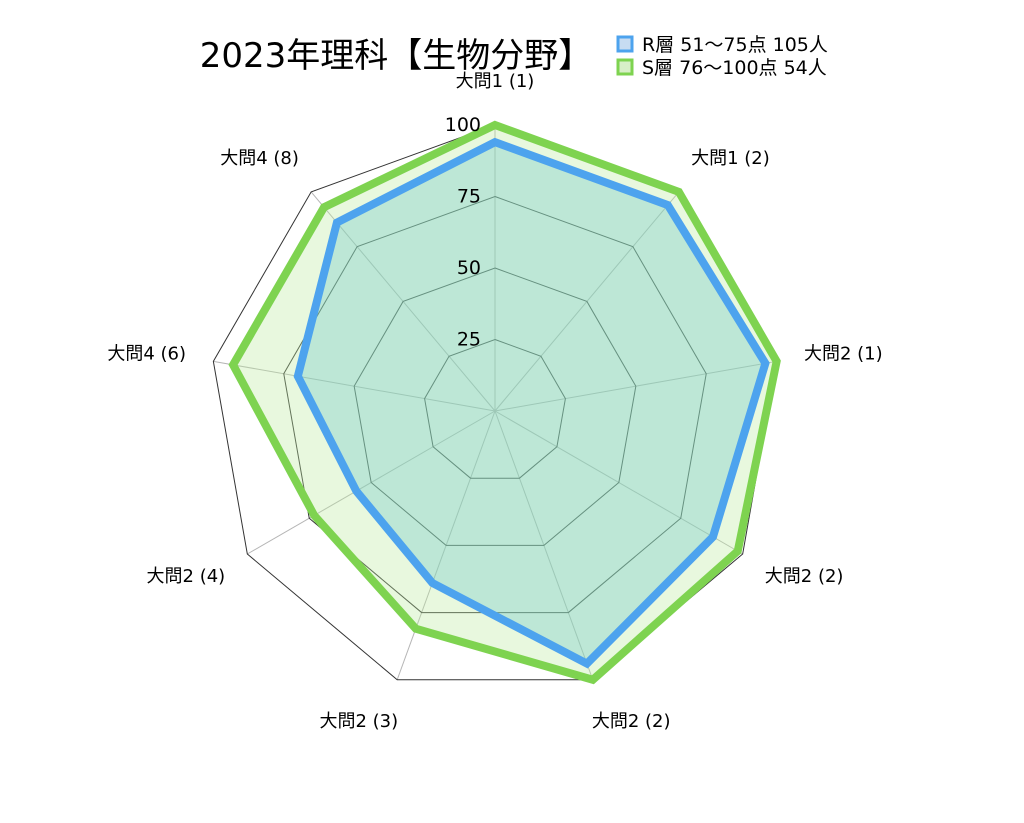 The width and height of the screenshot is (1024, 823). I want to click on legend-label-r: R層 51〜75点 105人, so click(735, 45).